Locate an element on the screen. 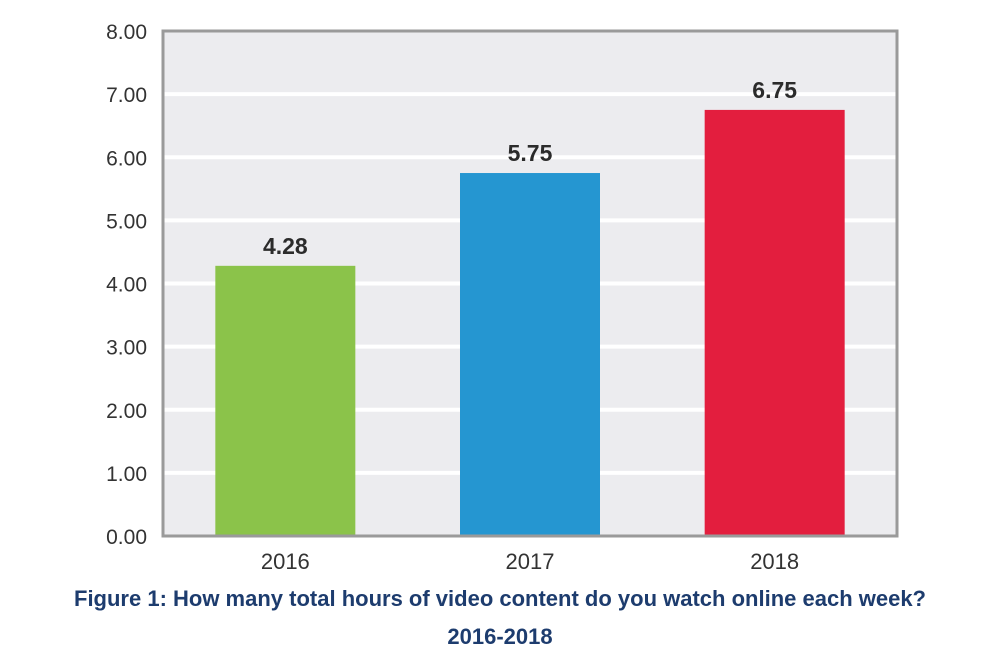 The height and width of the screenshot is (670, 1000). y-tick-label: 5.00 is located at coordinates (126, 221).